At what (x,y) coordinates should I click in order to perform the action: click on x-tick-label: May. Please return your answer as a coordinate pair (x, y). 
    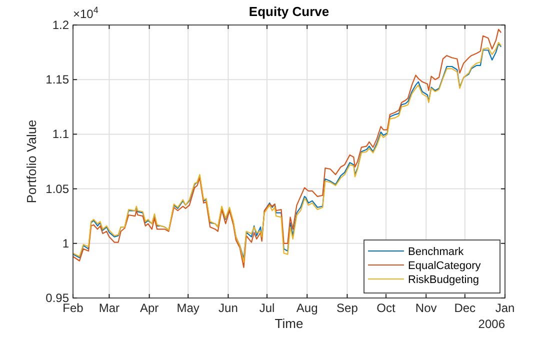
    Looking at the image, I should click on (188, 308).